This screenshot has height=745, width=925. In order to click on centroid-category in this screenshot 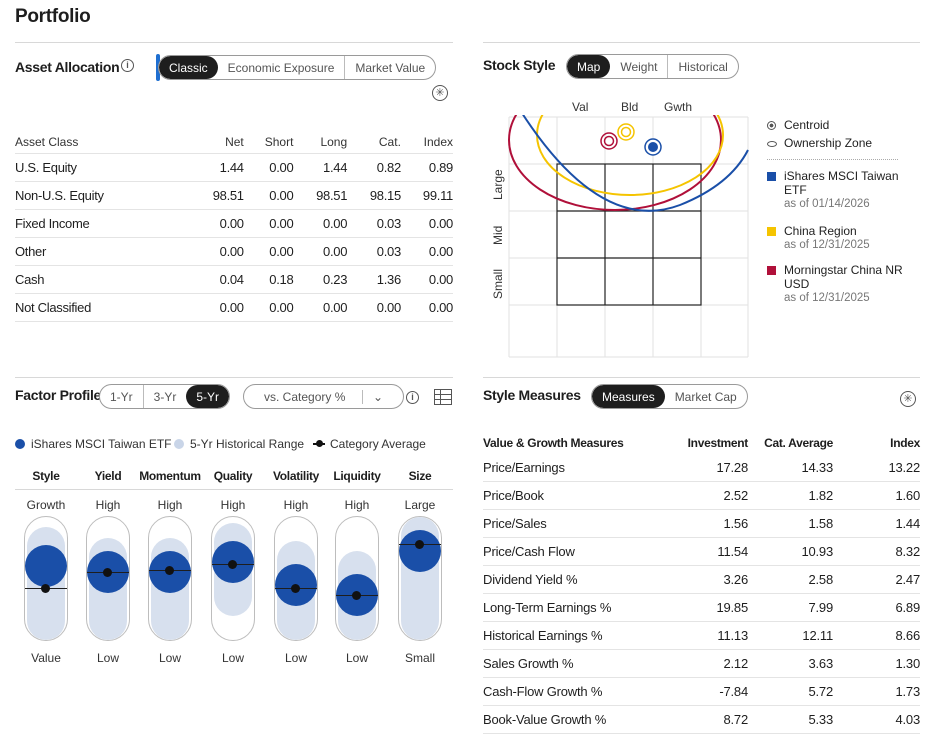, I will do `click(626, 132)`.